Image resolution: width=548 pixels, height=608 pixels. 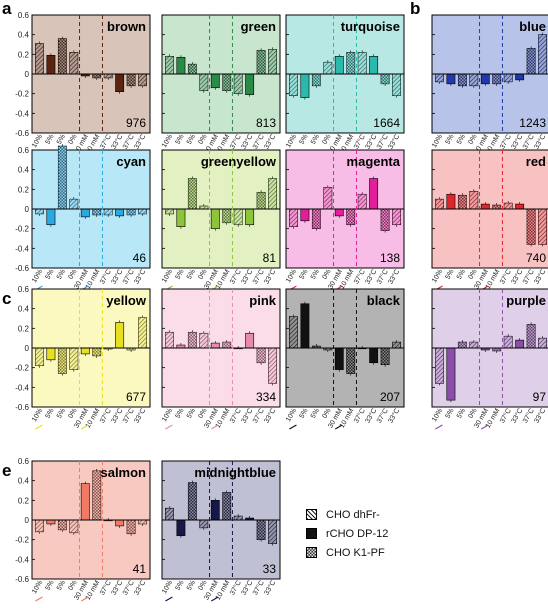 What do you see at coordinates (136, 123) in the screenshot?
I see `gene-count: 976` at bounding box center [136, 123].